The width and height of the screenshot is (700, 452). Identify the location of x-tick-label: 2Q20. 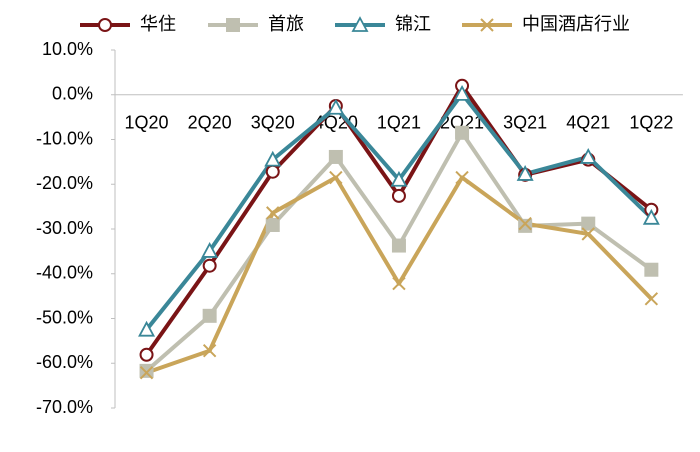
(210, 123).